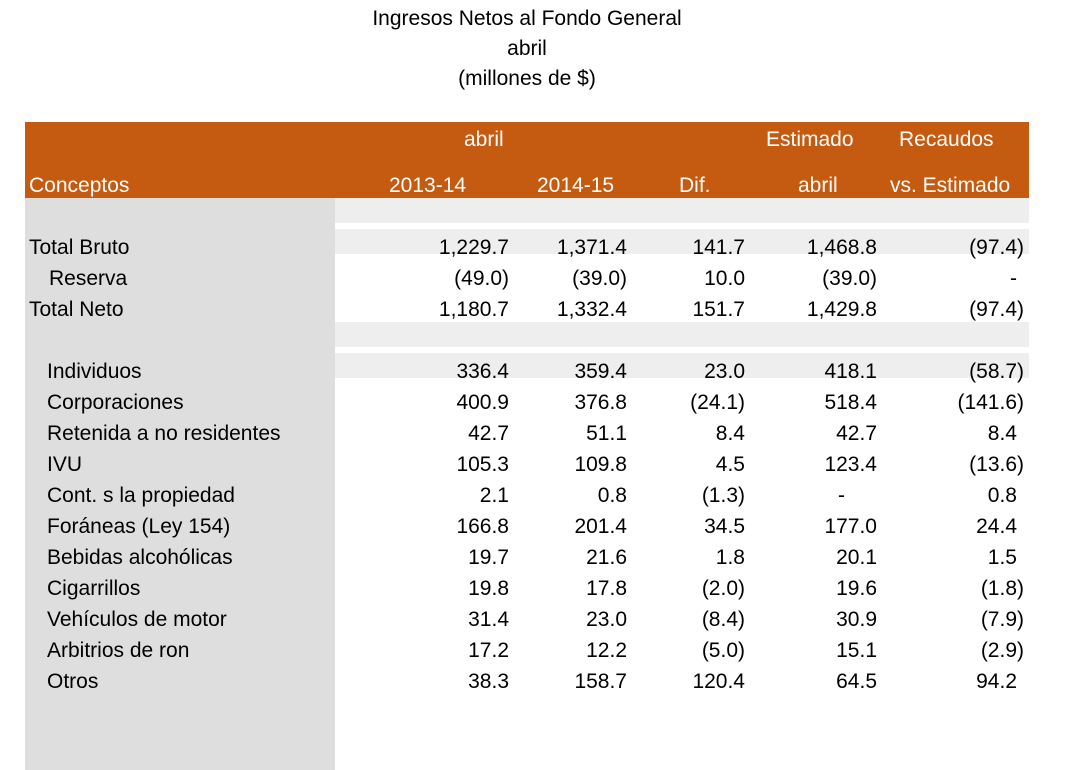 The height and width of the screenshot is (770, 1084). What do you see at coordinates (488, 619) in the screenshot?
I see `cell-2013-14: 31.4` at bounding box center [488, 619].